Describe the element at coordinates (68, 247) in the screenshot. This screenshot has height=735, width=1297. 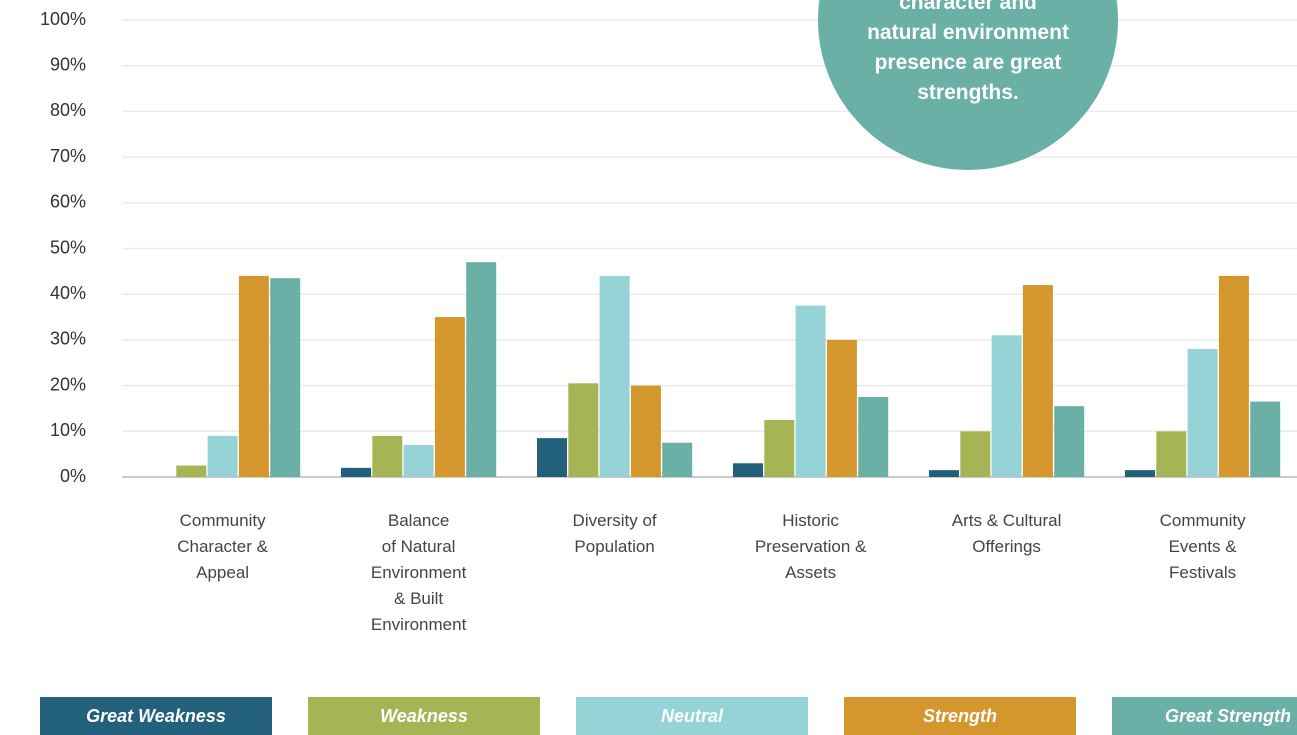
I see `y-tick-label: 50%` at that location.